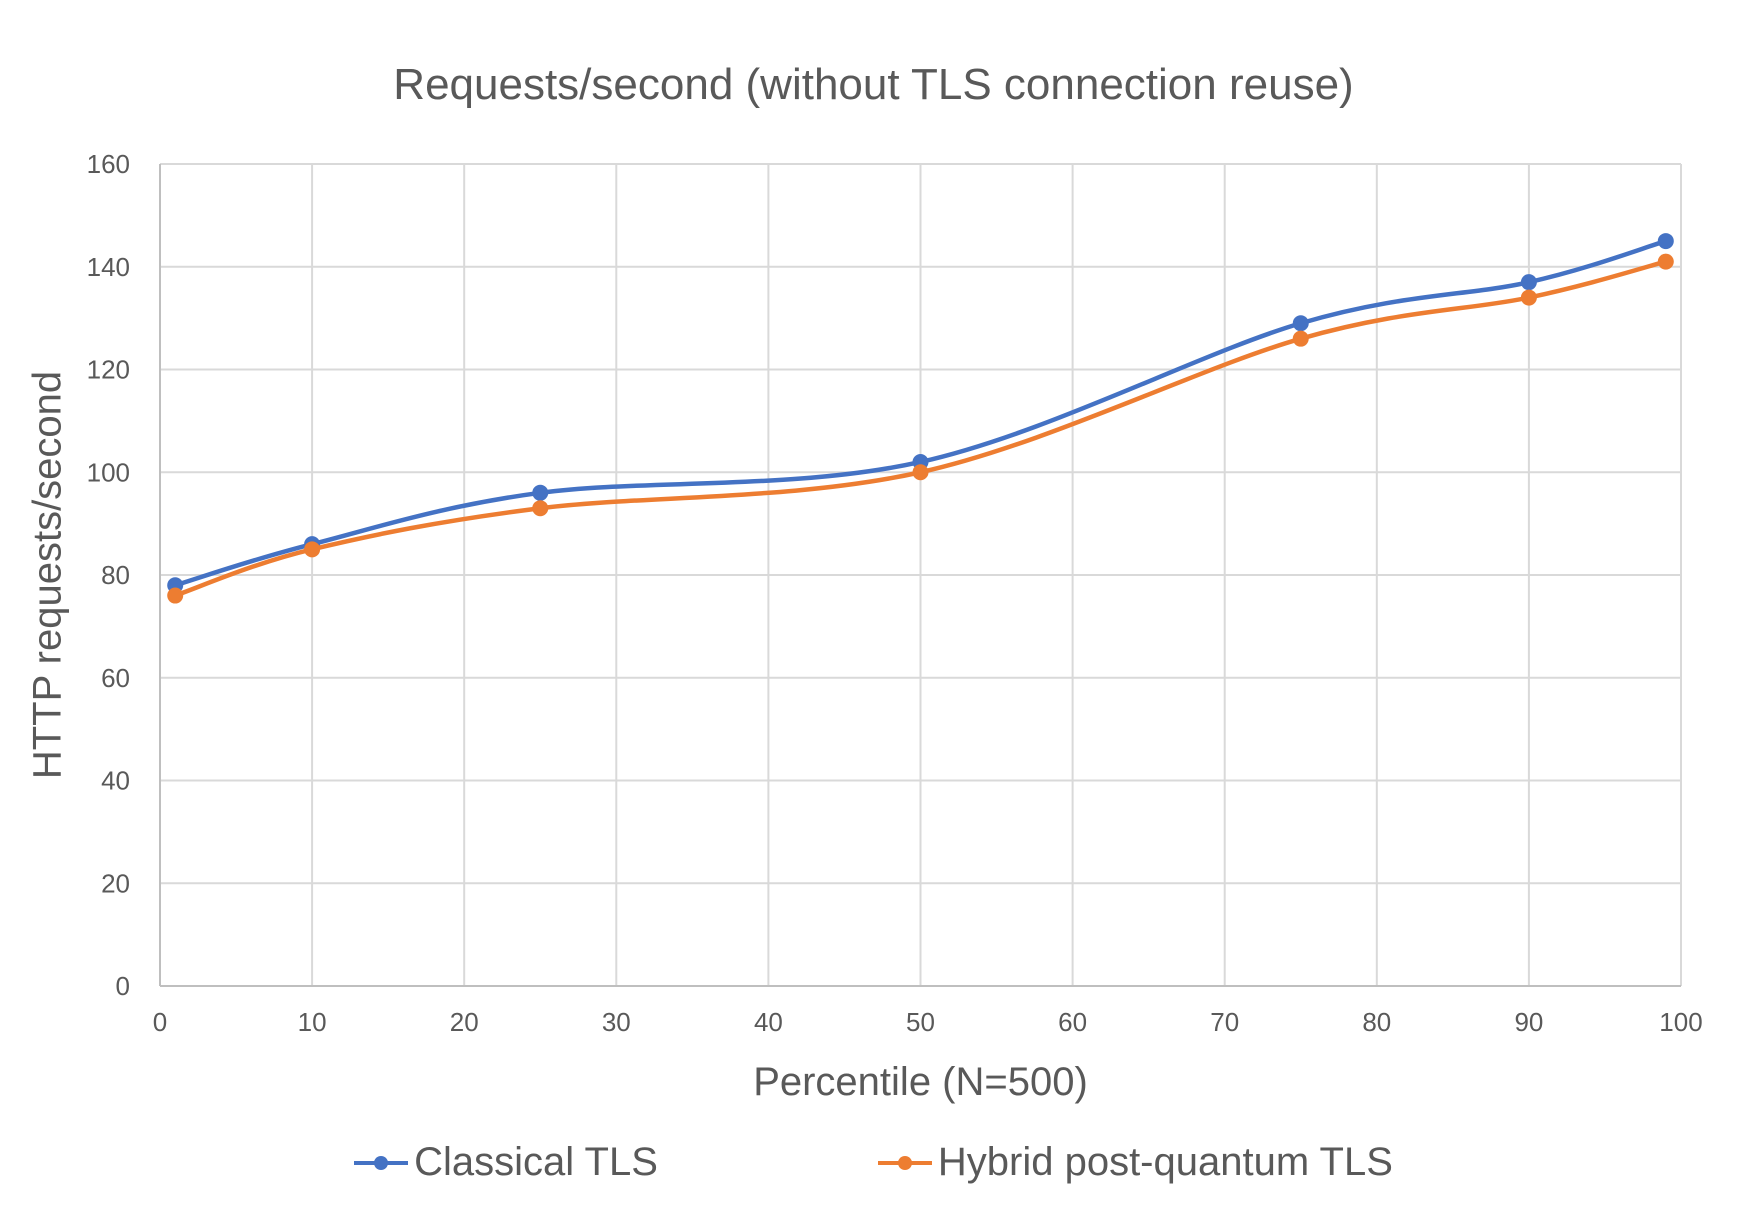  Describe the element at coordinates (123, 986) in the screenshot. I see `y-tick-label: 0` at that location.